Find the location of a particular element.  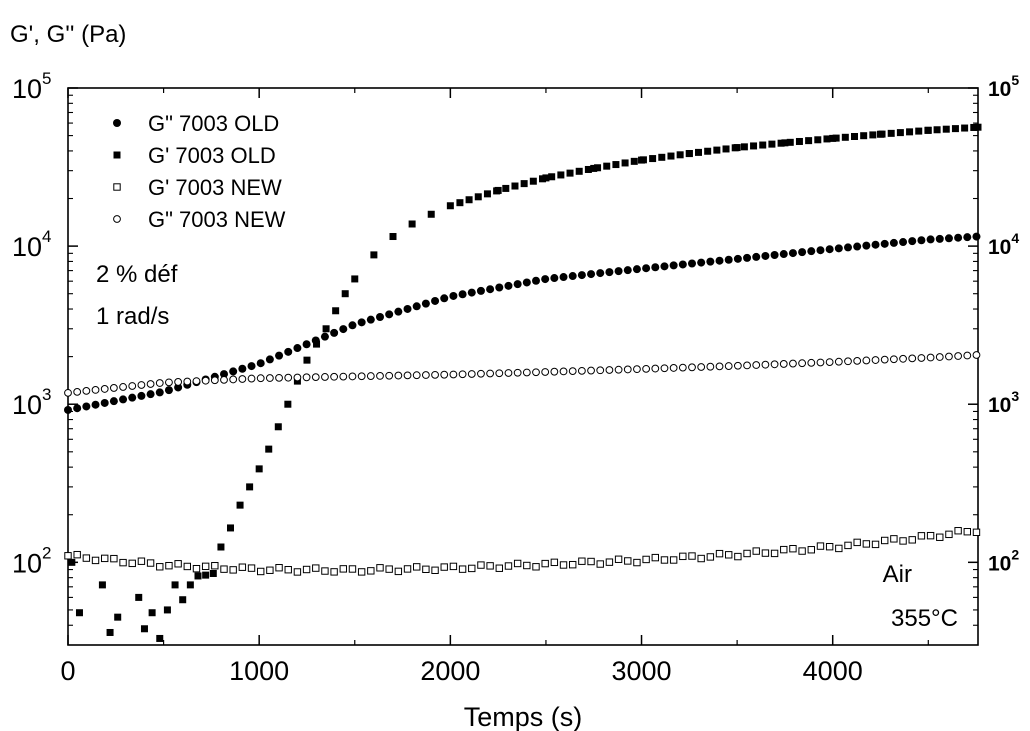

y-tick-label-left-3: 10⁵ is located at coordinates (32, 86).